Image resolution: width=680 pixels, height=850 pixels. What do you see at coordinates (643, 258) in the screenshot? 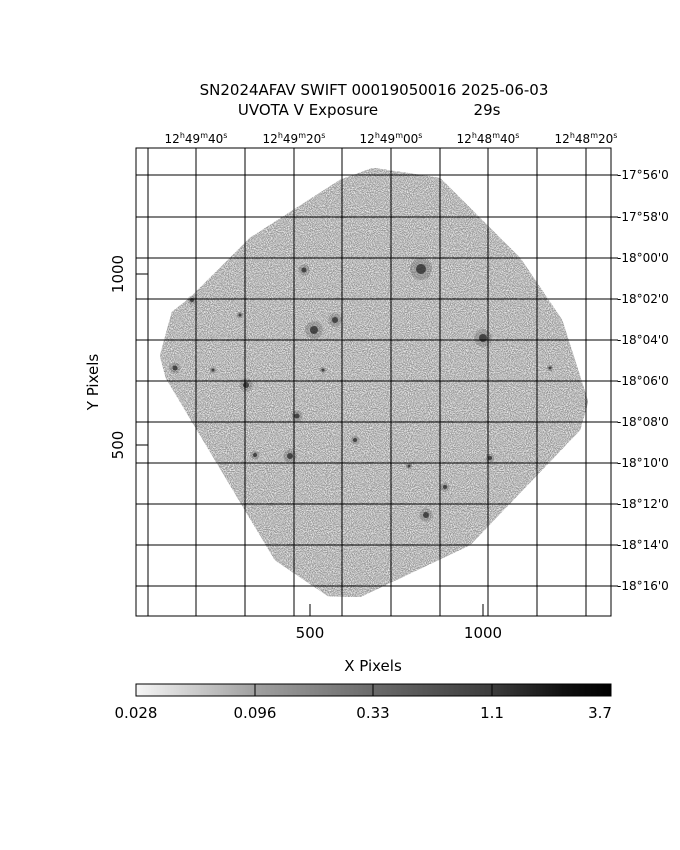
I see `dec-label: -18°00'0` at bounding box center [643, 258].